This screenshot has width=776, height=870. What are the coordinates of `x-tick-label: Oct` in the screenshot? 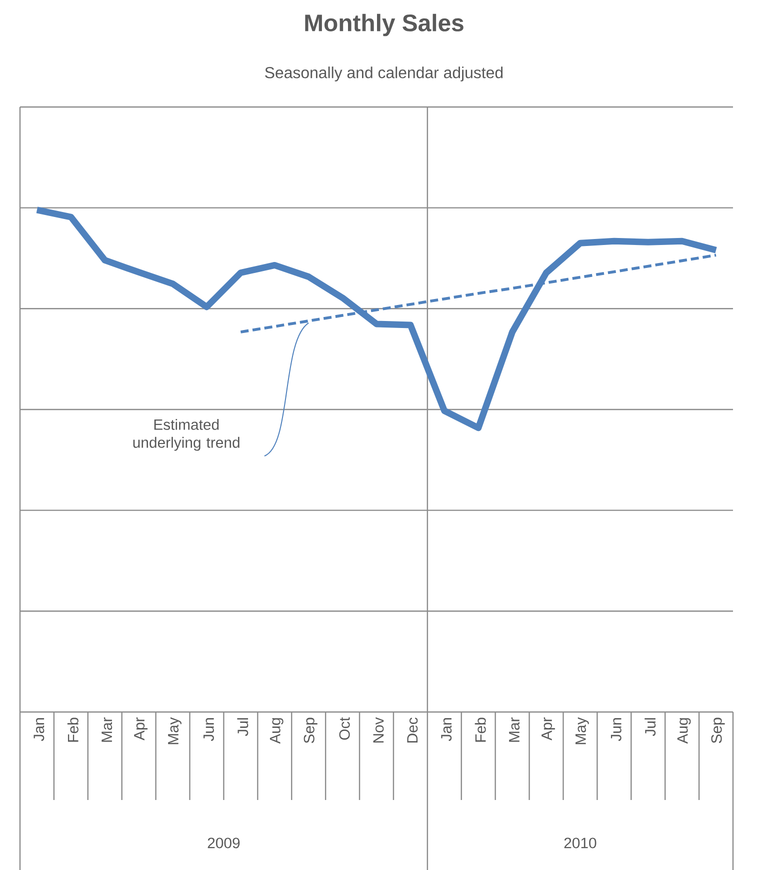 It's located at (344, 728).